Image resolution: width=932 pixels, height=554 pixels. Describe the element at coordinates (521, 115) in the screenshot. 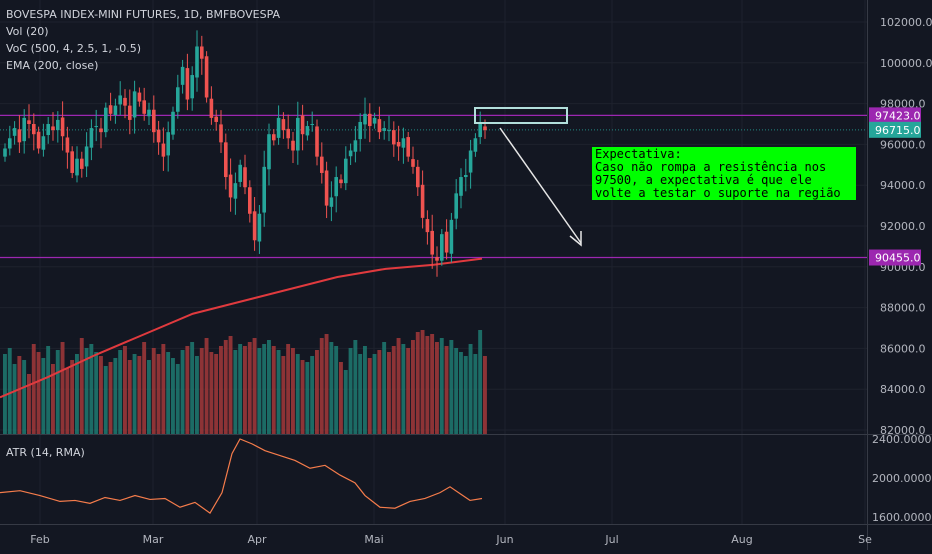

I see `resistance-zone-box` at that location.